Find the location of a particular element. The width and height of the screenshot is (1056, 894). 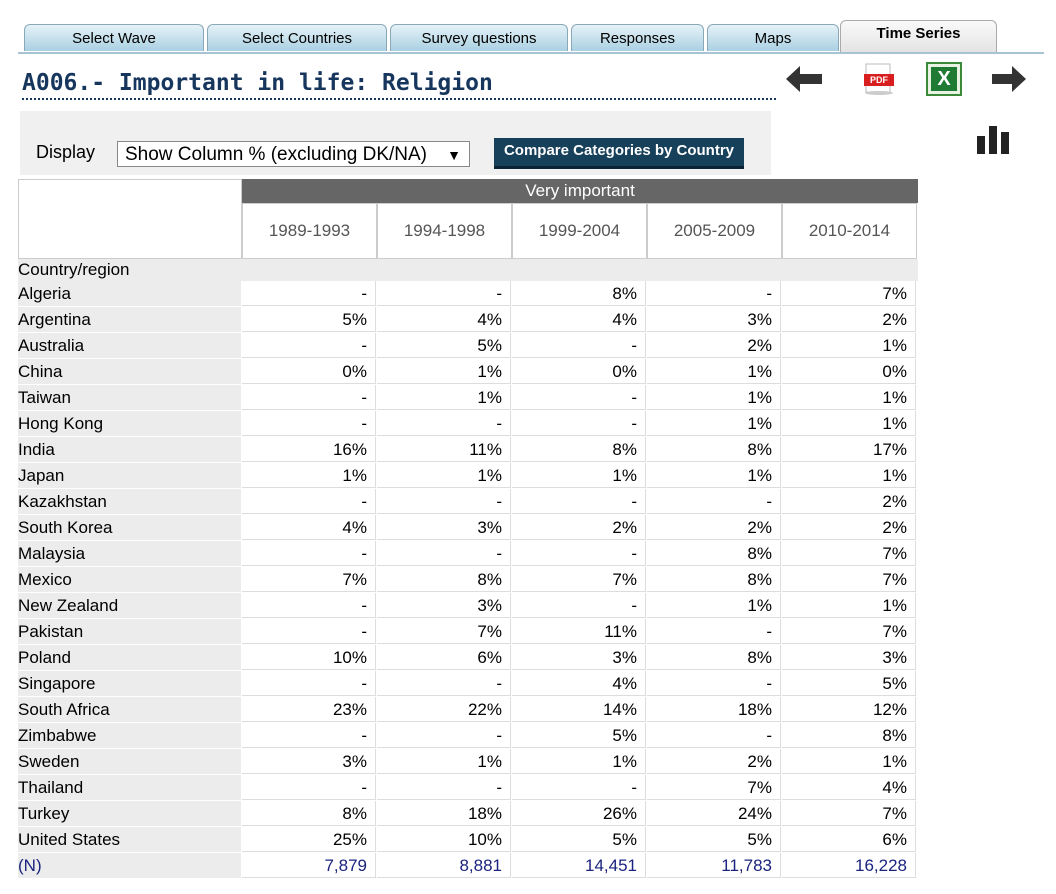

table-row: Malaysia - - -8% 7% is located at coordinates (468, 554).